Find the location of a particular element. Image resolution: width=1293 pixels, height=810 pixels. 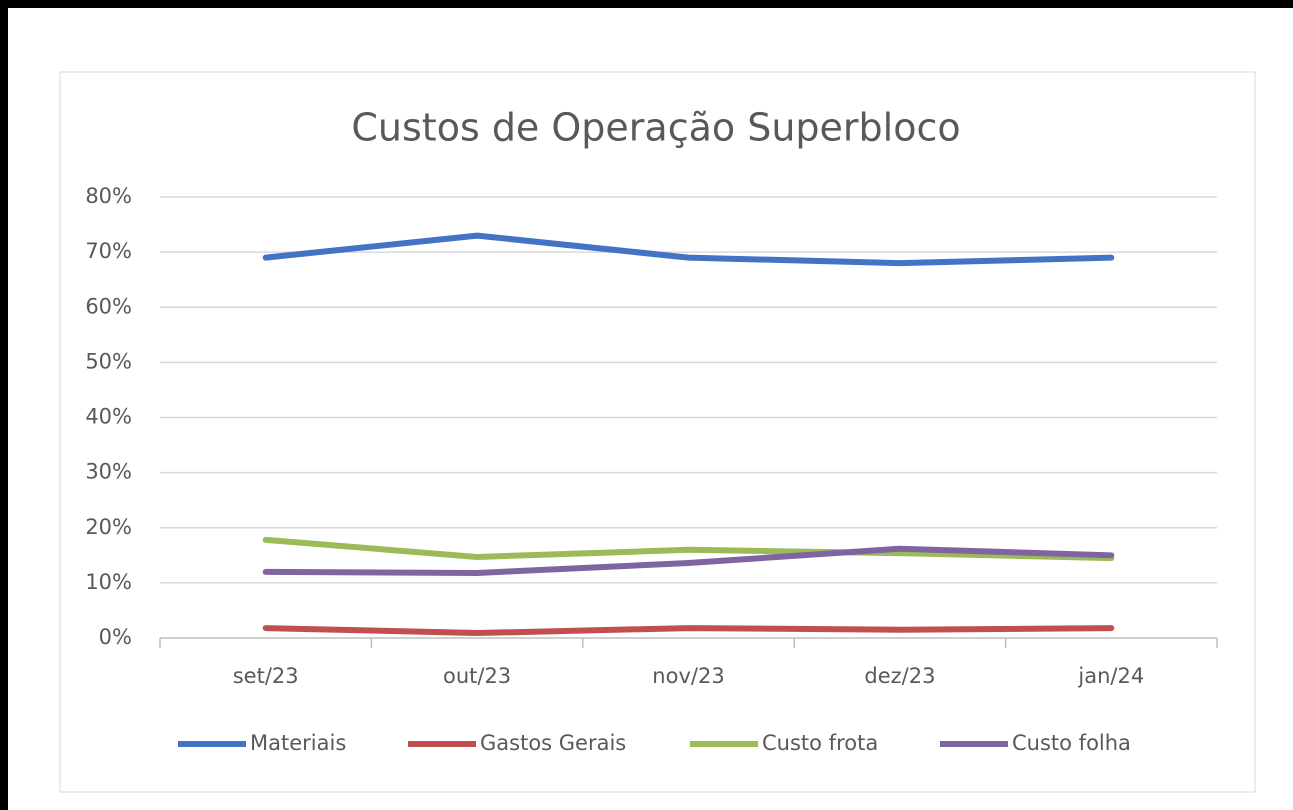

x-tick-label: dez/23 is located at coordinates (899, 676).